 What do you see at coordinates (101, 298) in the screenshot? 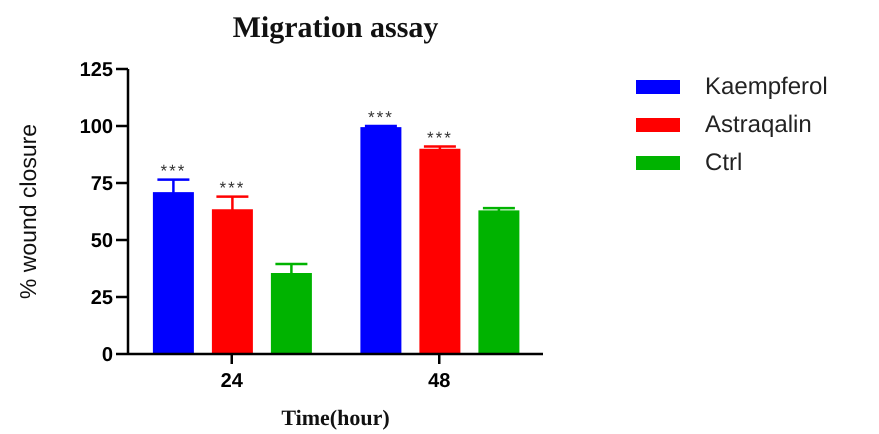
I see `y-tick-label: 25` at bounding box center [101, 298].